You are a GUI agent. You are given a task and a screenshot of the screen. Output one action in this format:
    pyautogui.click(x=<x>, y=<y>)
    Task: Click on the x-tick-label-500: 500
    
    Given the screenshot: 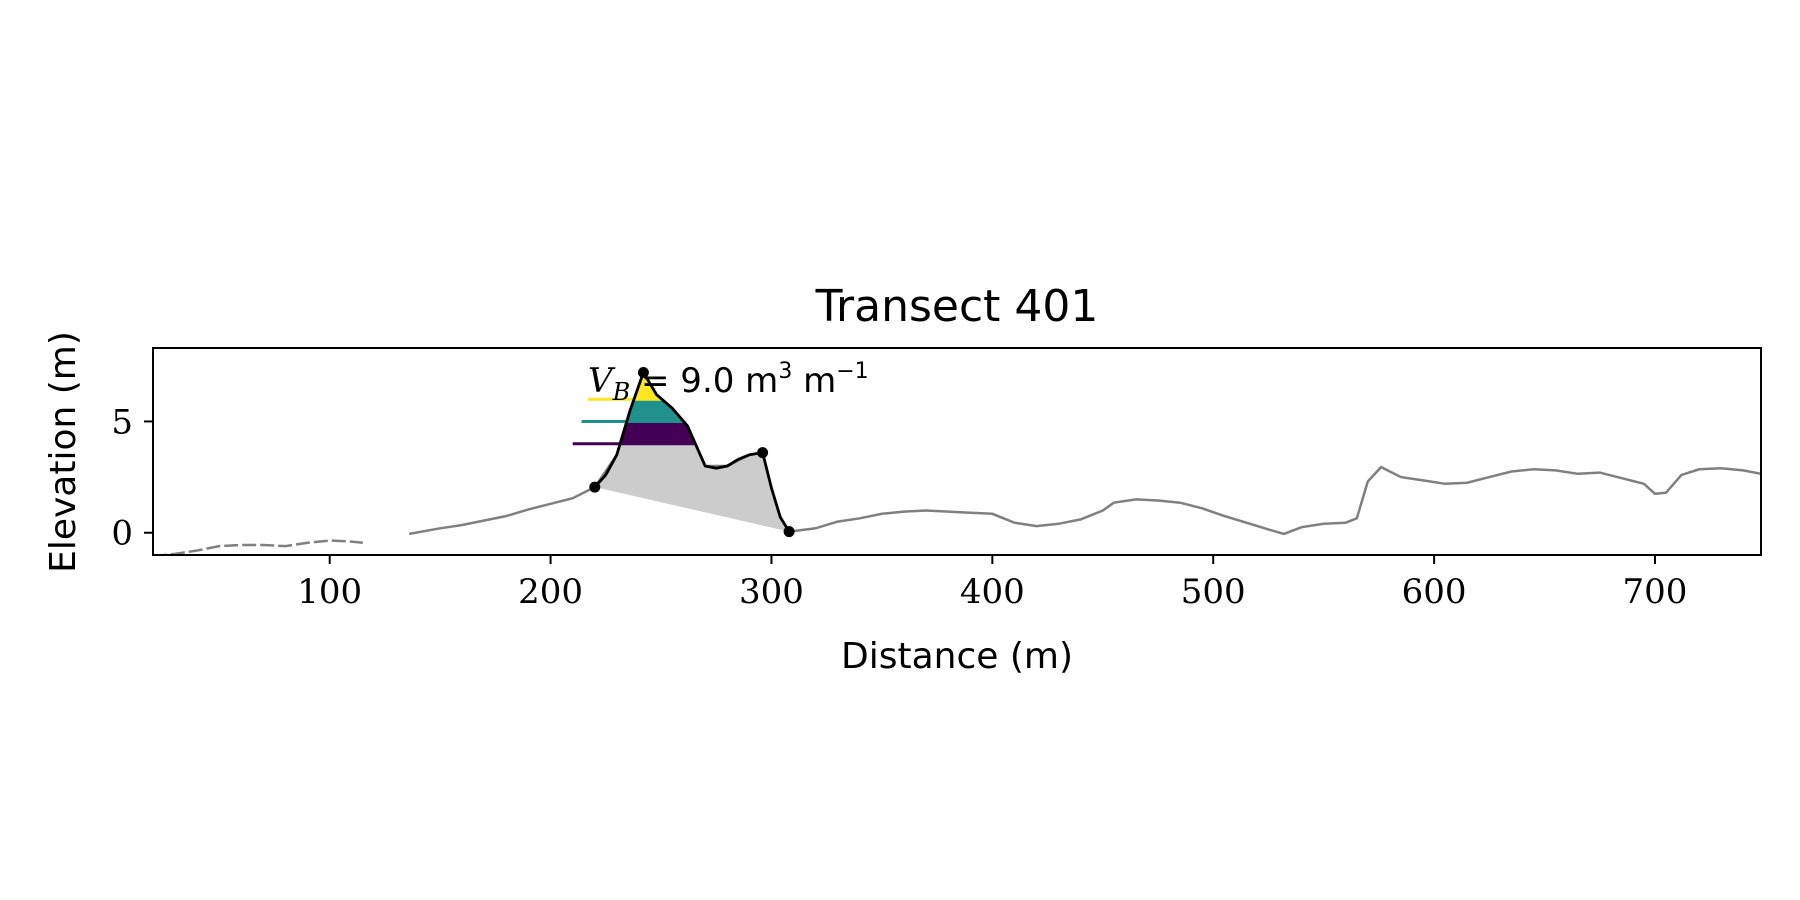 What is the action you would take?
    pyautogui.click(x=1213, y=592)
    